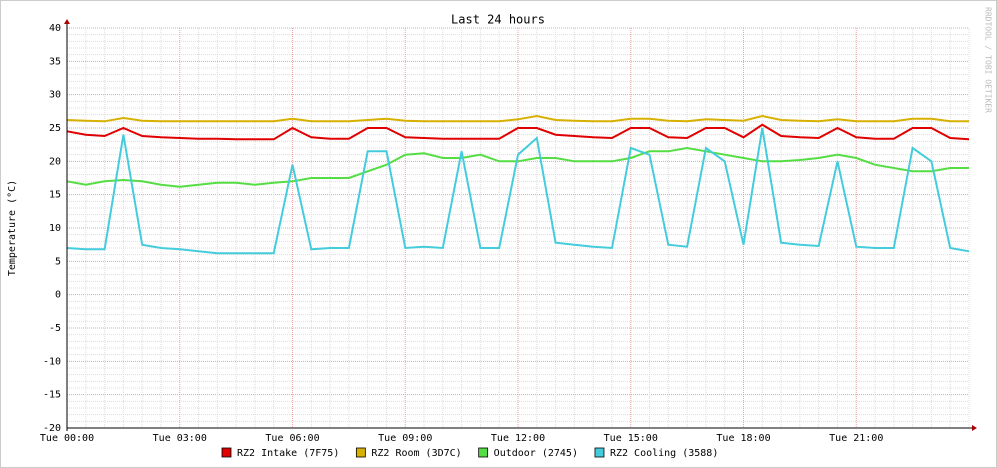  I want to click on chart-title: Last 24 hours, so click(498, 20).